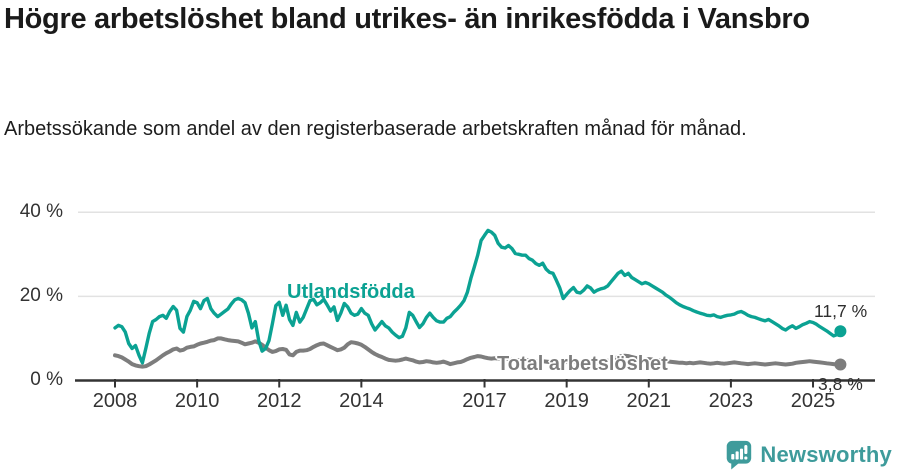 This screenshot has height=474, width=900. Describe the element at coordinates (41, 211) in the screenshot. I see `y-axis-tick-label-40: 40 %` at that location.